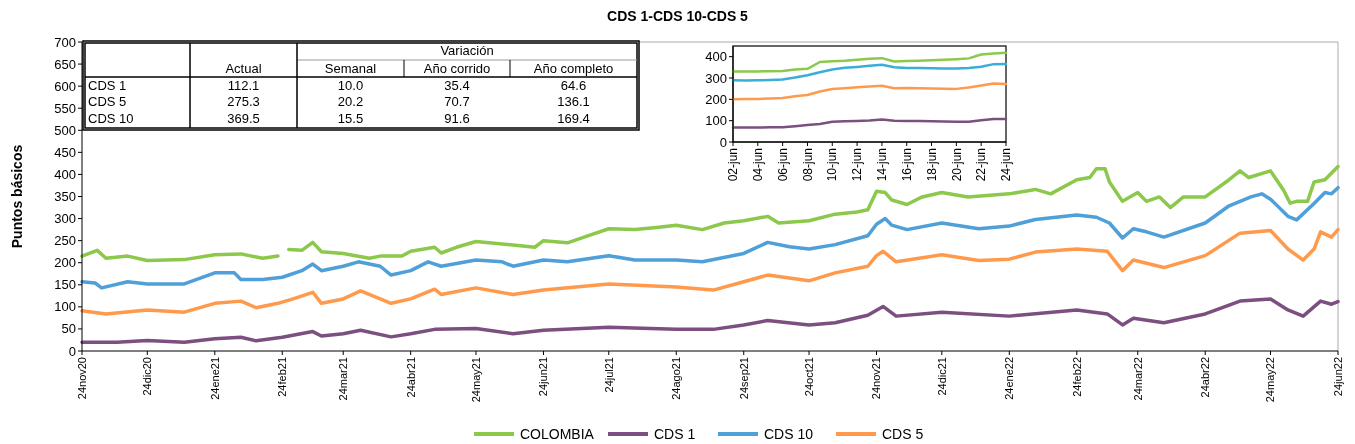  I want to click on legend-label: CDS 10, so click(789, 433).